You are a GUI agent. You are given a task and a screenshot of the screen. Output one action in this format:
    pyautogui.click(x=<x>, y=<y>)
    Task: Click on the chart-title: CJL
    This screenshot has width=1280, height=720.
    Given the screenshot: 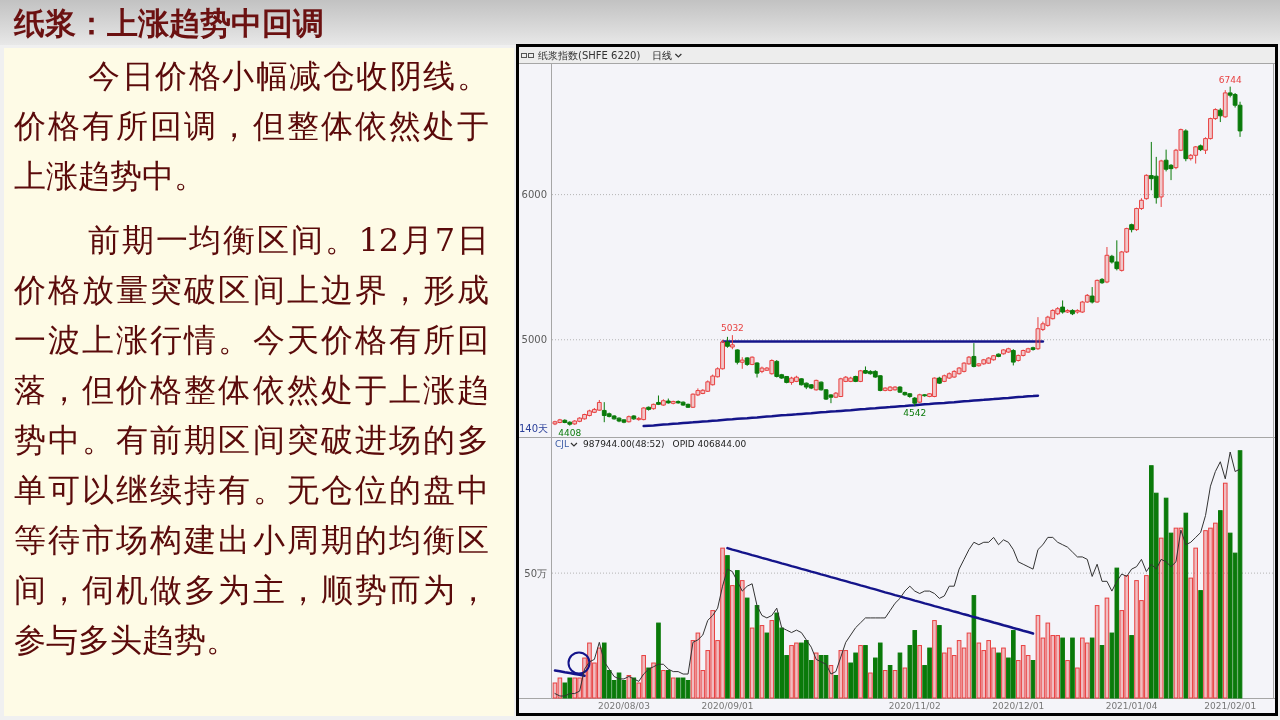 What is the action you would take?
    pyautogui.click(x=562, y=444)
    